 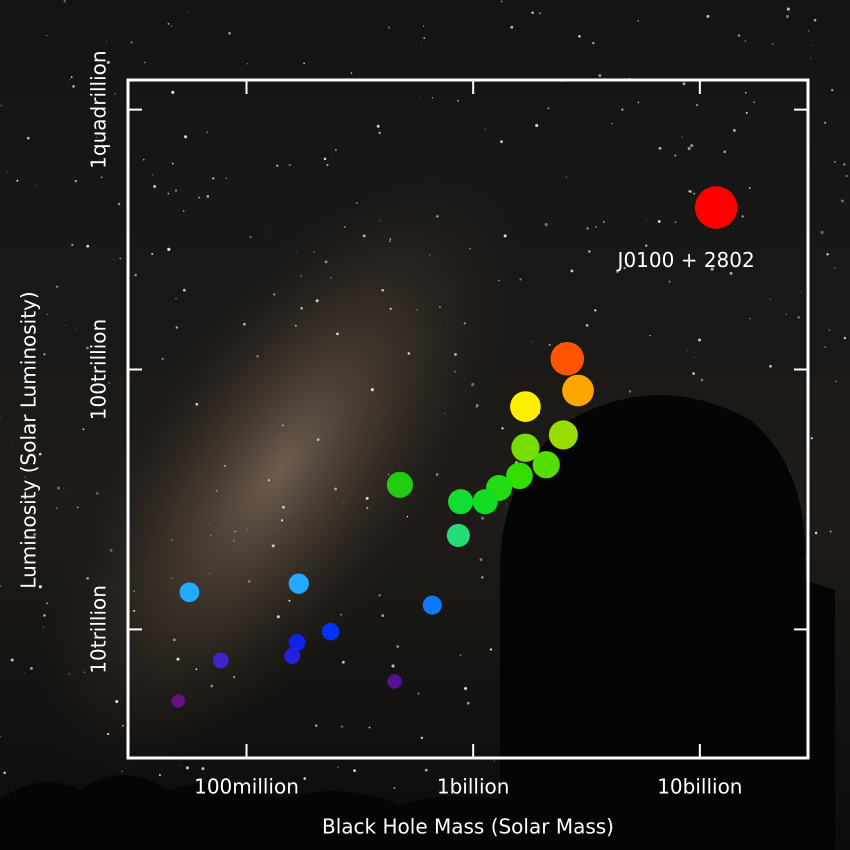 What do you see at coordinates (250, 812) in the screenshot?
I see `tree-line` at bounding box center [250, 812].